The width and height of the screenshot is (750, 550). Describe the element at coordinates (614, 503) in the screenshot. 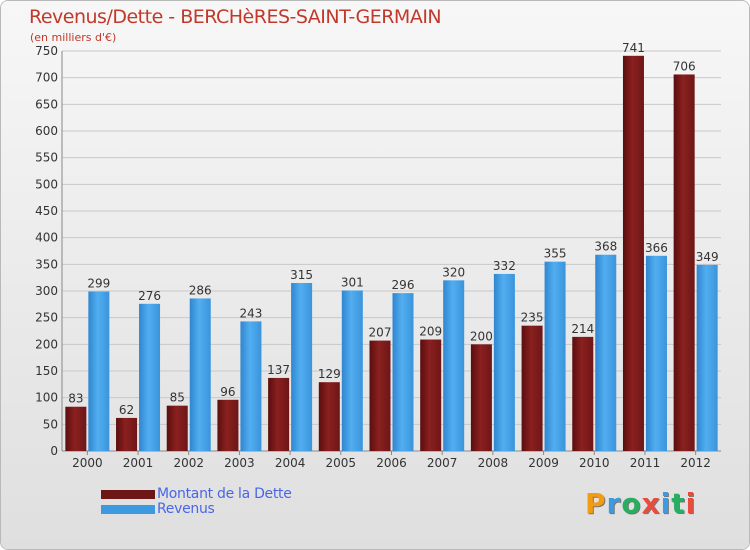

I see `logo-letter: r` at that location.